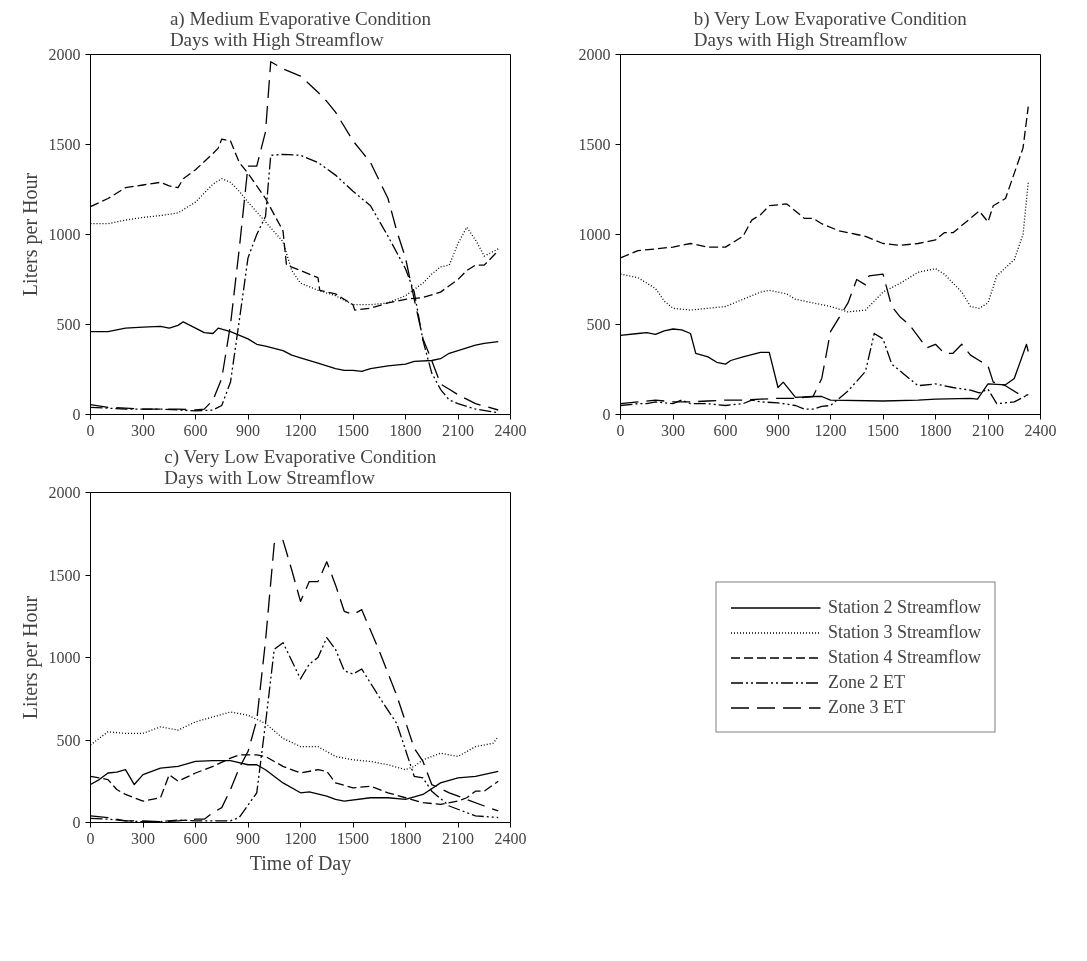 The image size is (1087, 961). I want to click on chart-title: a) Medium Evaporative Condition Days with High Streamflow, so click(300, 28).